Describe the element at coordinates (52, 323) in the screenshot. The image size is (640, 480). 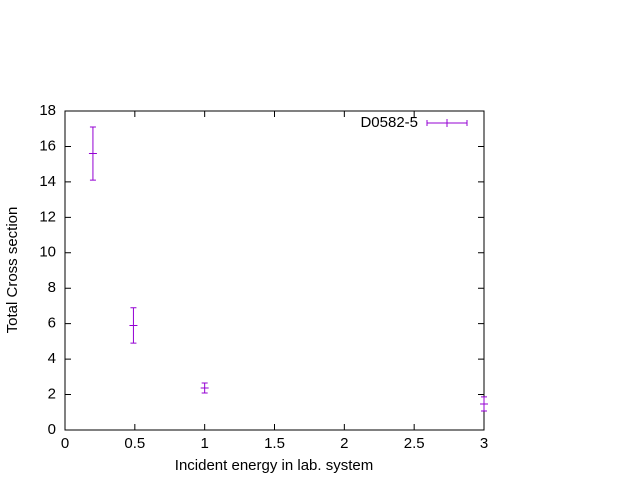
I see `y-tick-label: 6` at that location.